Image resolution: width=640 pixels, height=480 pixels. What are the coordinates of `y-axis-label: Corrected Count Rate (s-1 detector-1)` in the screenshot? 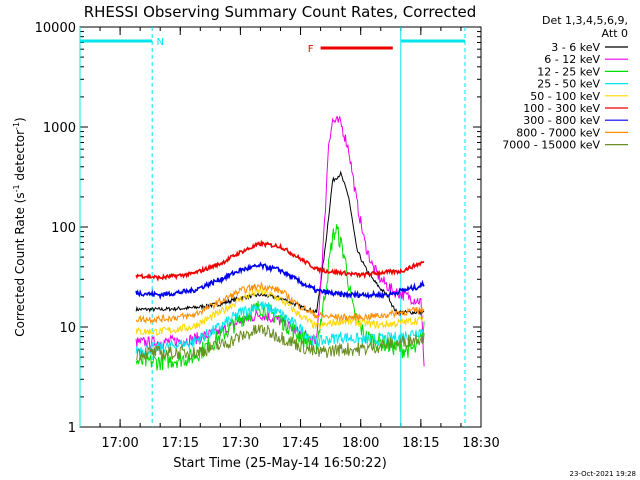 It's located at (19, 226).